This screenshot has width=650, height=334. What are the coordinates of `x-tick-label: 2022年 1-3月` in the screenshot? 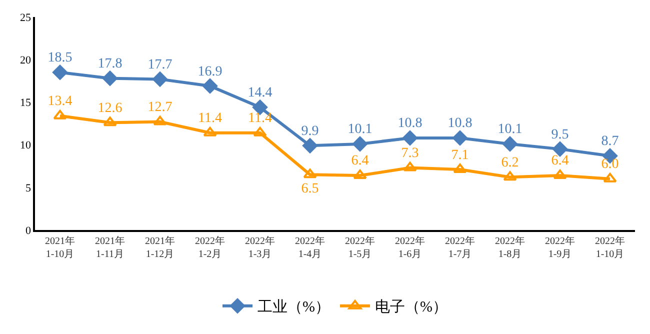 It's located at (260, 247).